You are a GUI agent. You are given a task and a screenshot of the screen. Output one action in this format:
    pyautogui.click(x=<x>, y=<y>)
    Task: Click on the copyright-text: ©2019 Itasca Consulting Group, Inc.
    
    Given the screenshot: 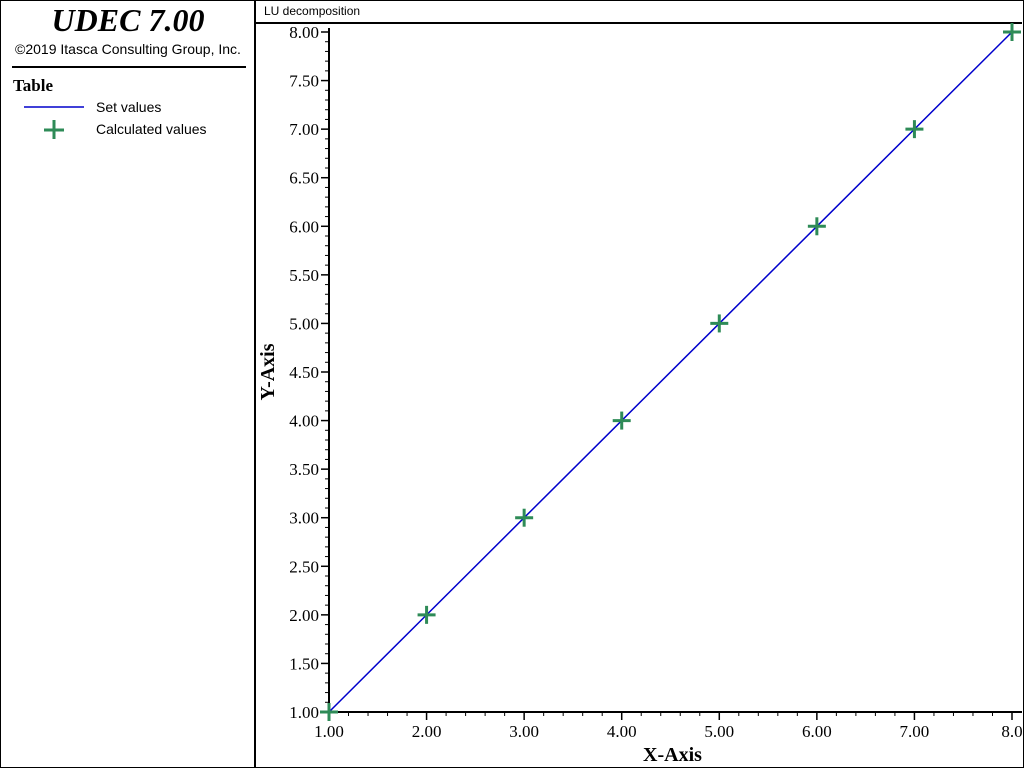 What is the action you would take?
    pyautogui.click(x=128, y=49)
    